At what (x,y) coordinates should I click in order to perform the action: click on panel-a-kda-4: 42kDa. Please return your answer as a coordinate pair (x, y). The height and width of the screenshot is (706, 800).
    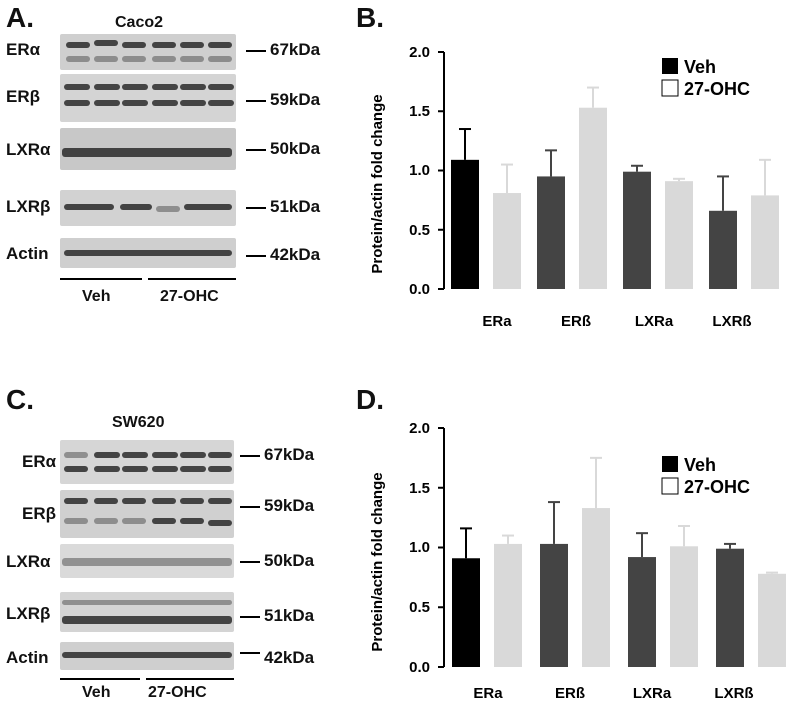
    Looking at the image, I should click on (295, 254).